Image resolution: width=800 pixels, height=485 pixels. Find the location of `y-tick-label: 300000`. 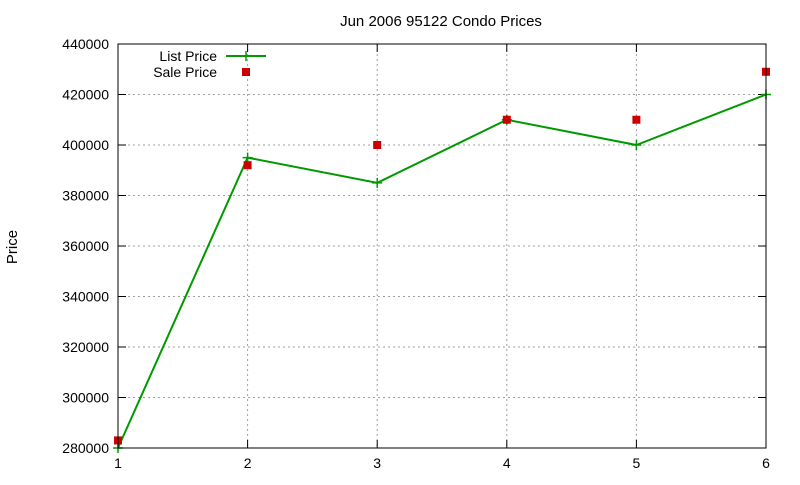

y-tick-label: 300000 is located at coordinates (85, 398).